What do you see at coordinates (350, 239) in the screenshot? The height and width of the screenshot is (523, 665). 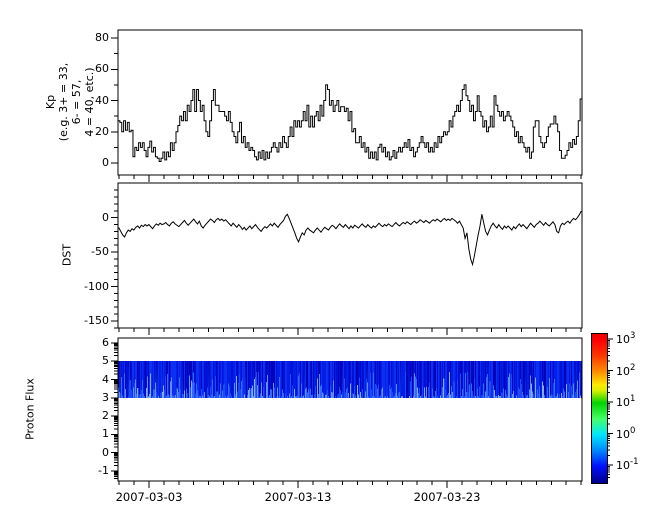 I see `dst-line-series` at bounding box center [350, 239].